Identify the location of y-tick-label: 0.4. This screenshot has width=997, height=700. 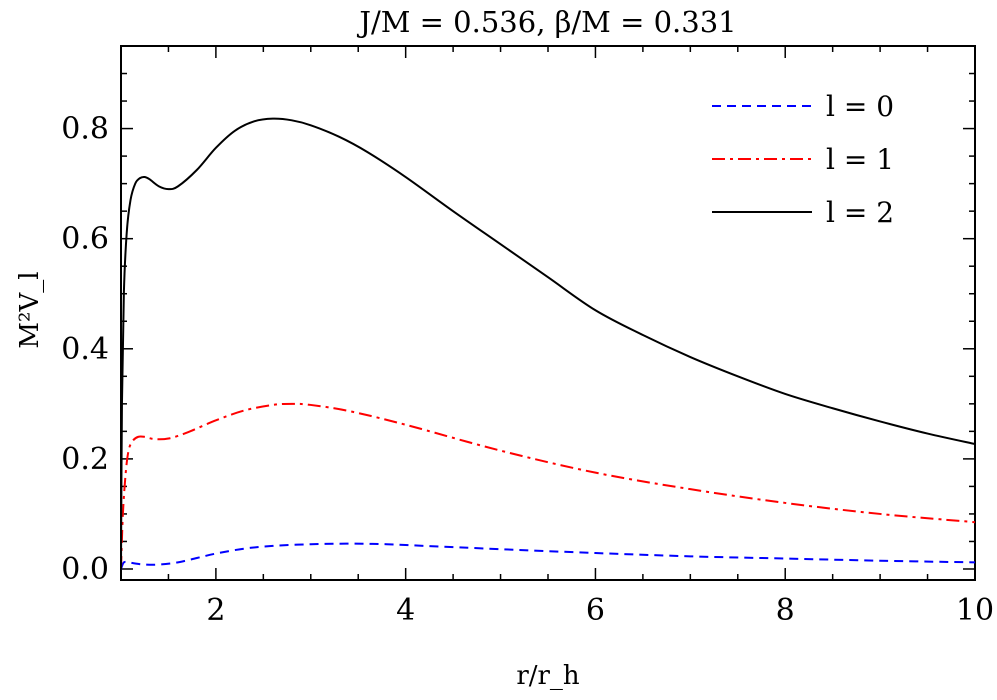
(85, 349).